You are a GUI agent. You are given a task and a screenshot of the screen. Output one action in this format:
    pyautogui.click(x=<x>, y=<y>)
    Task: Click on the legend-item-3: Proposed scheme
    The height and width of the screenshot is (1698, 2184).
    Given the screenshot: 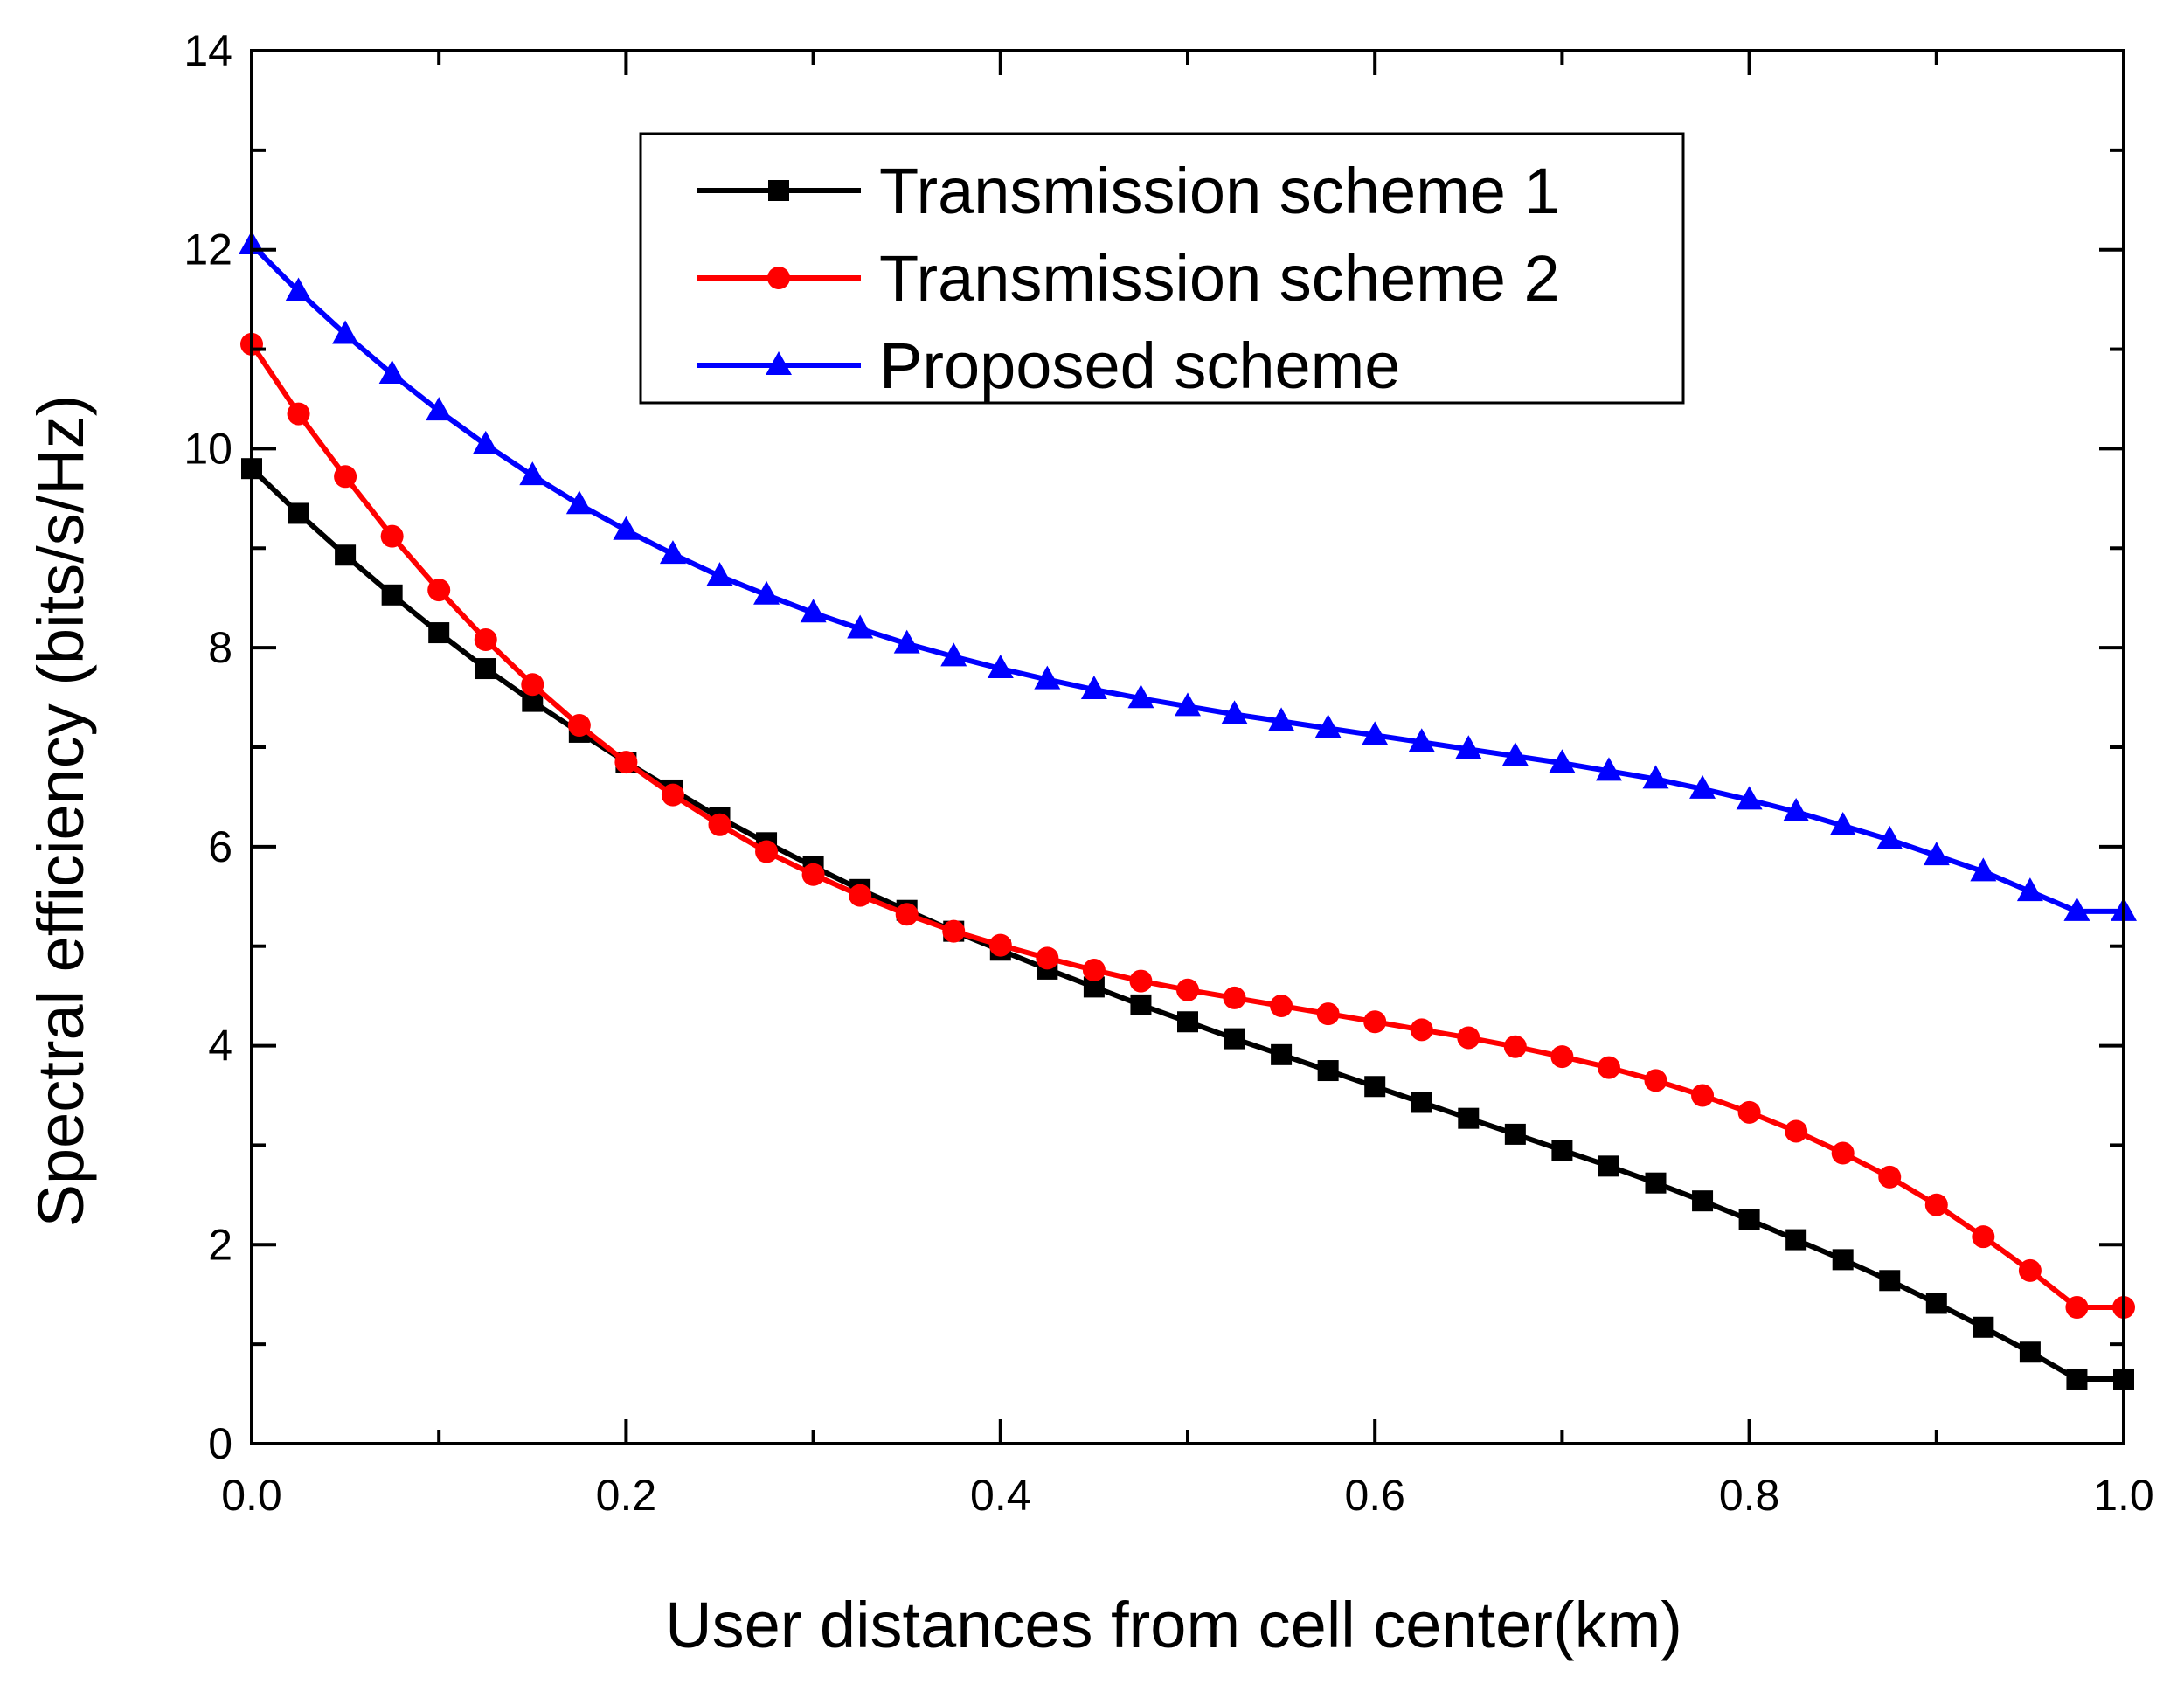 What is the action you would take?
    pyautogui.click(x=1048, y=365)
    